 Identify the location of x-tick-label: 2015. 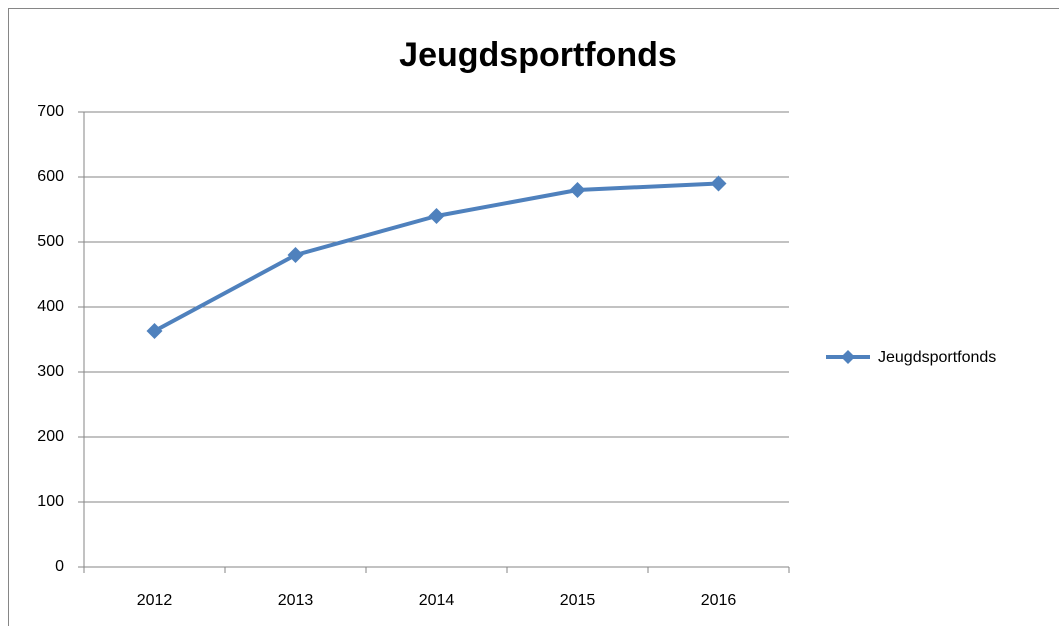
(578, 600).